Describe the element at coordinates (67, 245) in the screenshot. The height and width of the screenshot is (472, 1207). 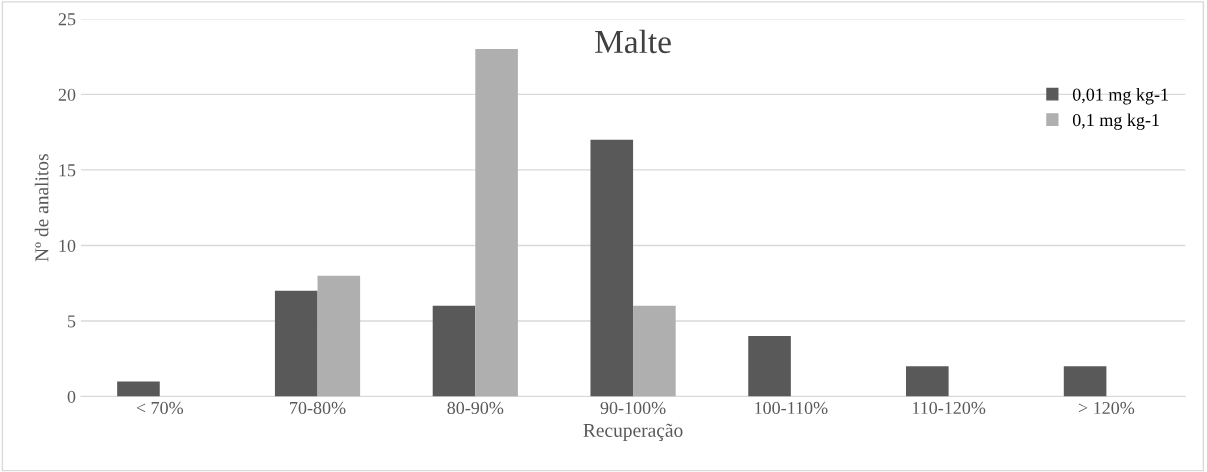
I see `y-tick-label: 10` at that location.